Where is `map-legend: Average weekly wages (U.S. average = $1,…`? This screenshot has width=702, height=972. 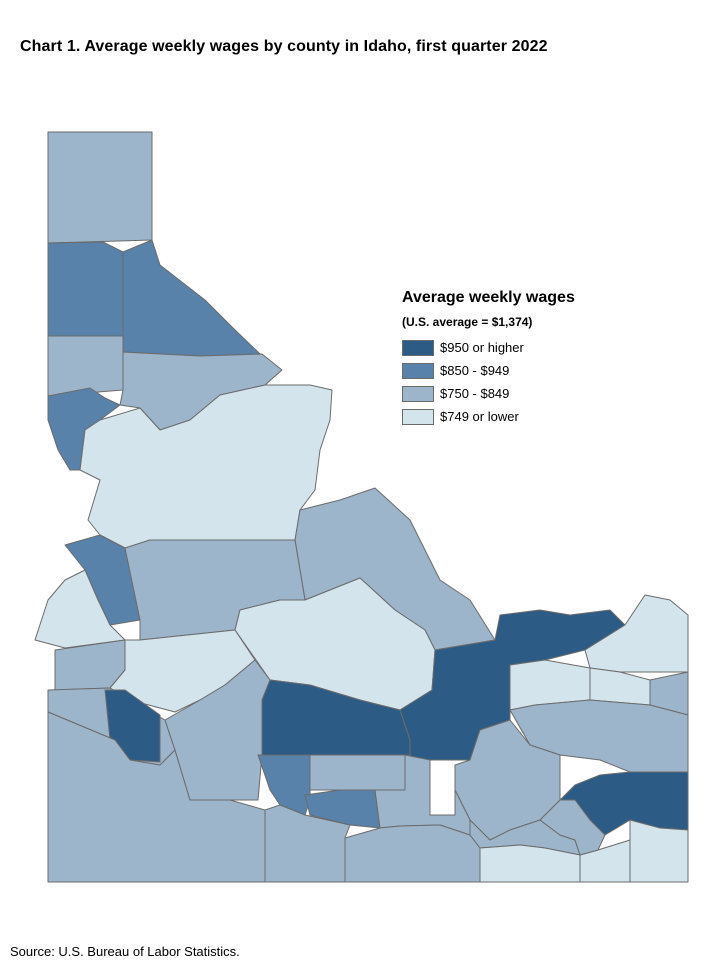 map-legend: Average weekly wages (U.S. average = $1,… is located at coordinates (532, 358).